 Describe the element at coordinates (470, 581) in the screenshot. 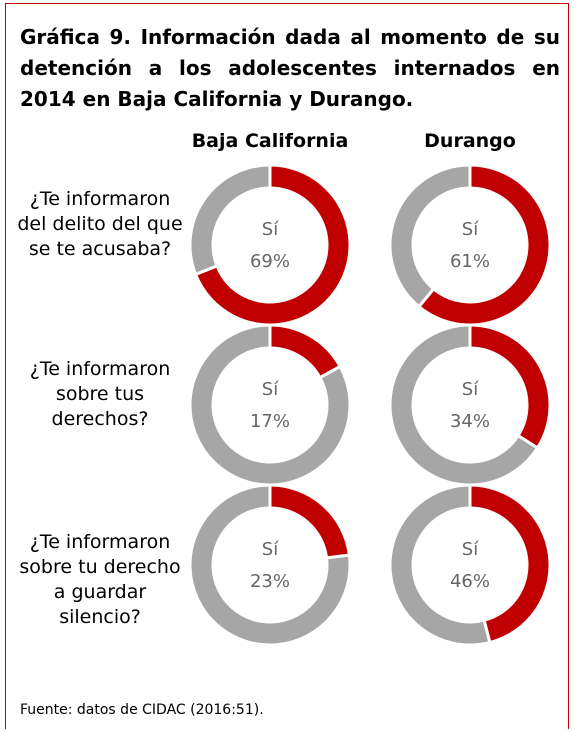

I see `value-label: 46%` at that location.